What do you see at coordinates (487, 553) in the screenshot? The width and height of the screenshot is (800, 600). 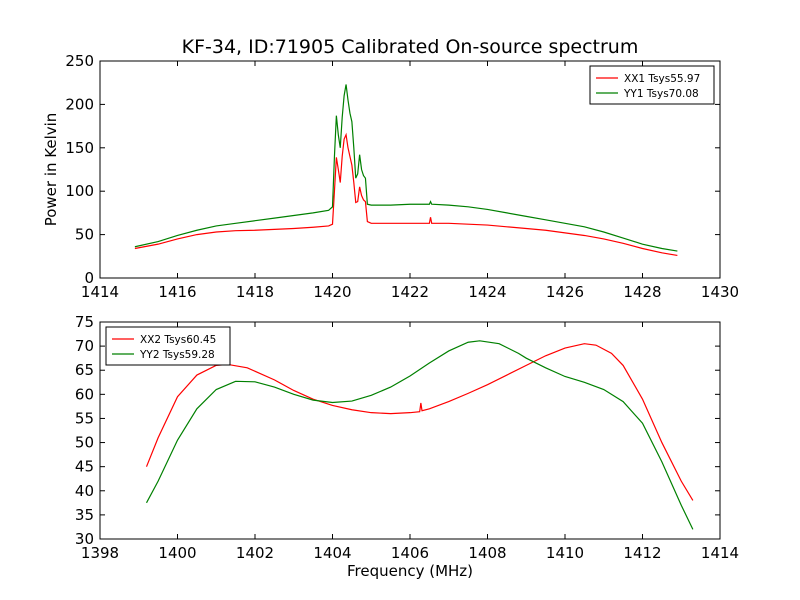 I see `x-tick-label: 1408` at bounding box center [487, 553].